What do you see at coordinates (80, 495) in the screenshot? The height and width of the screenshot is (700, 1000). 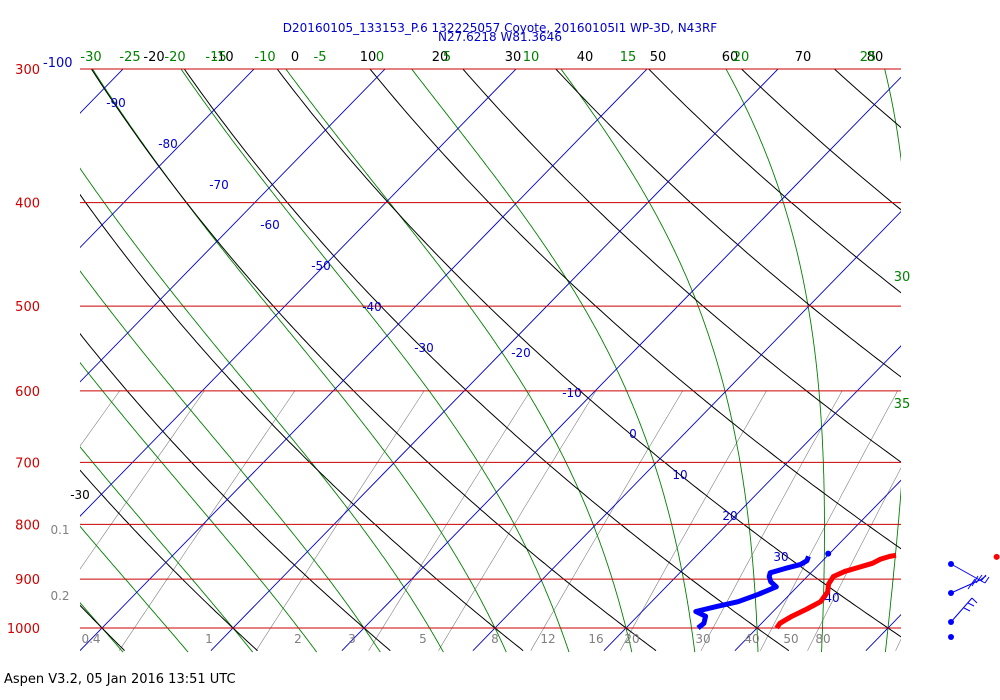 I see `dry-adiabat-label: -30` at bounding box center [80, 495].